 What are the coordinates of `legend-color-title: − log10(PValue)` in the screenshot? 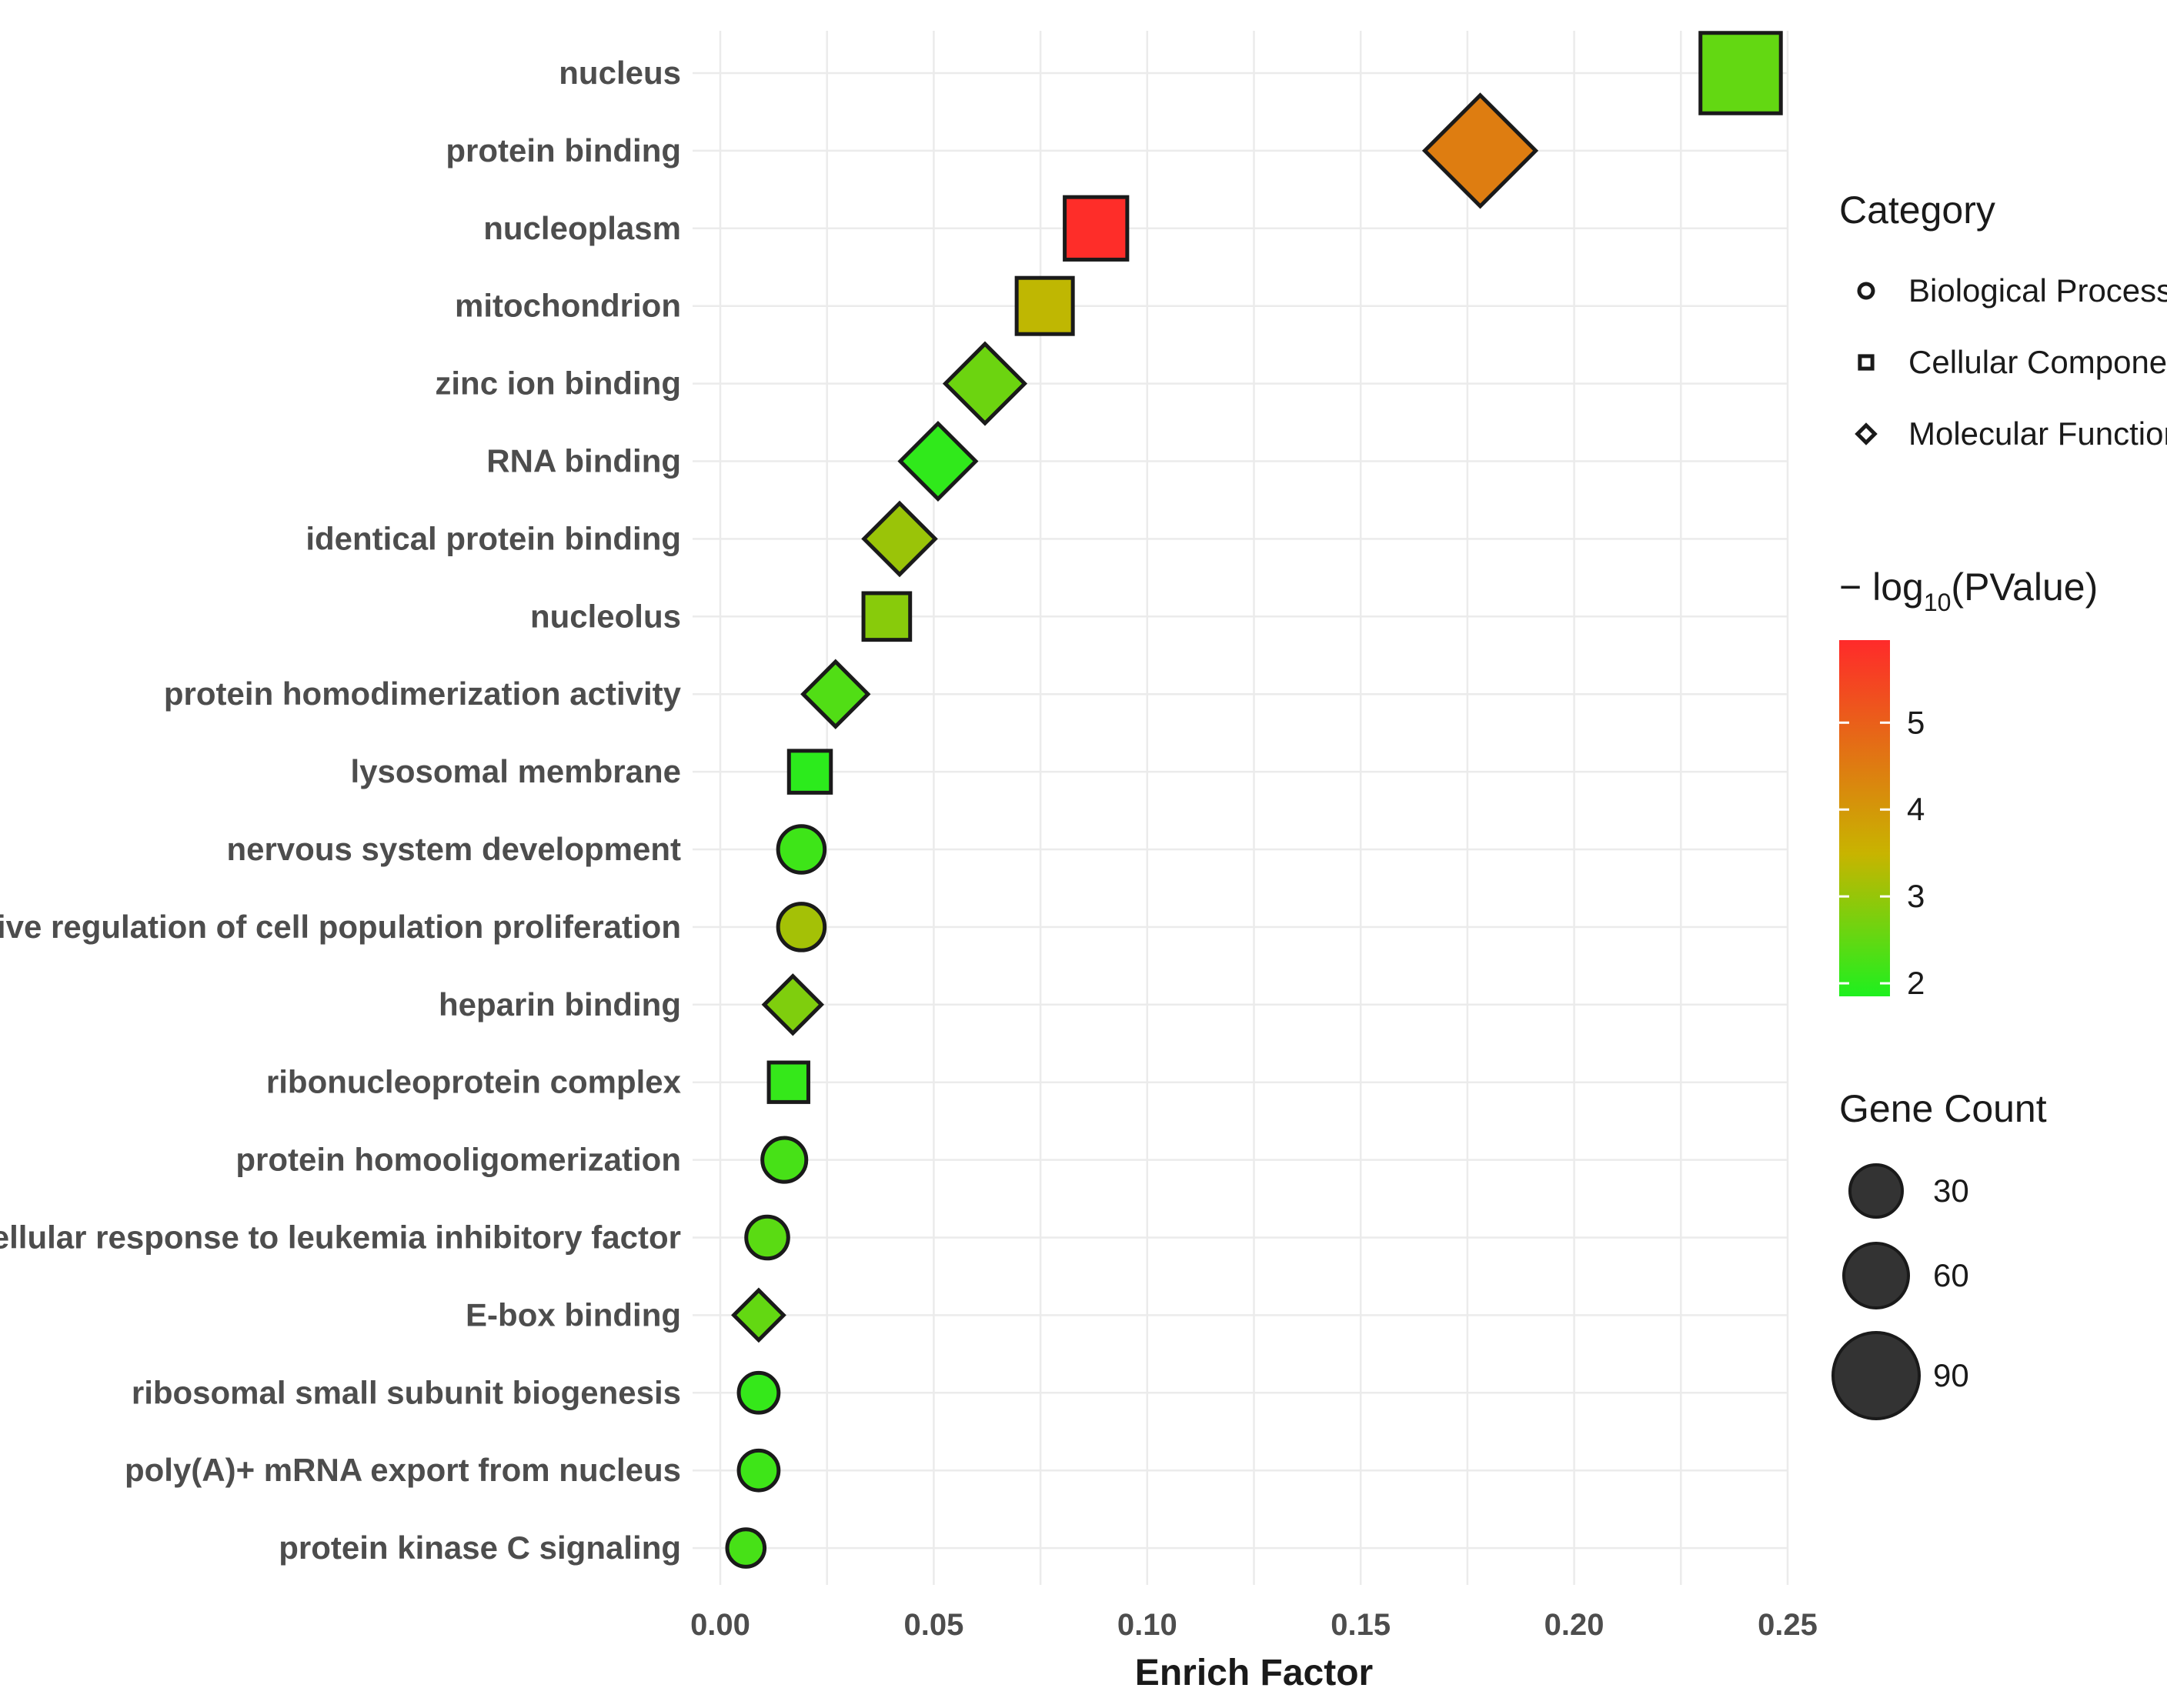 It's located at (1968, 590).